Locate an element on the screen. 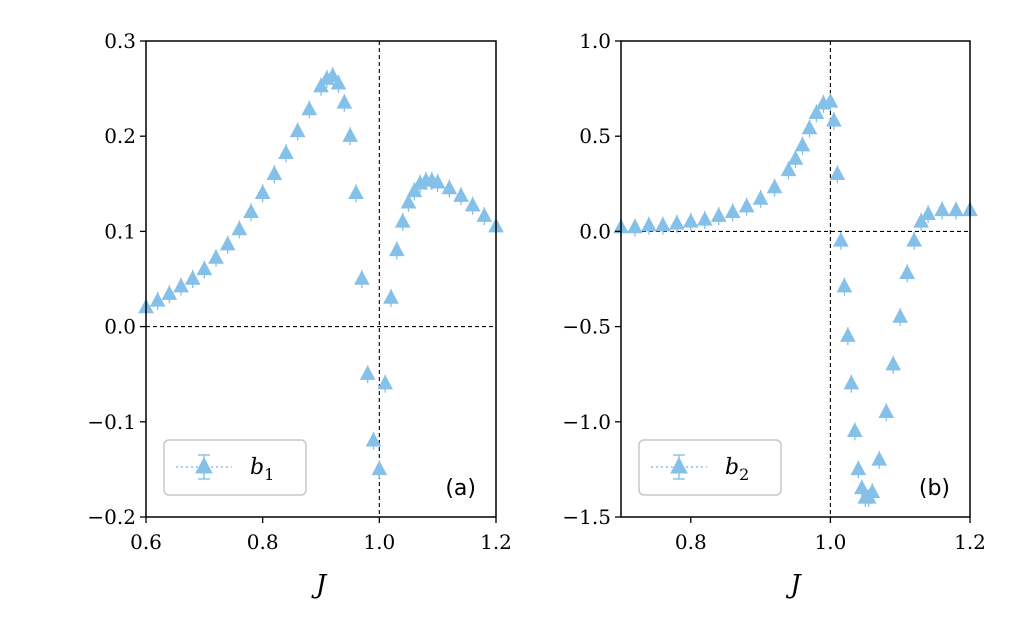 The height and width of the screenshot is (628, 1024). y-tick-label-b: −1.5 is located at coordinates (586, 517).